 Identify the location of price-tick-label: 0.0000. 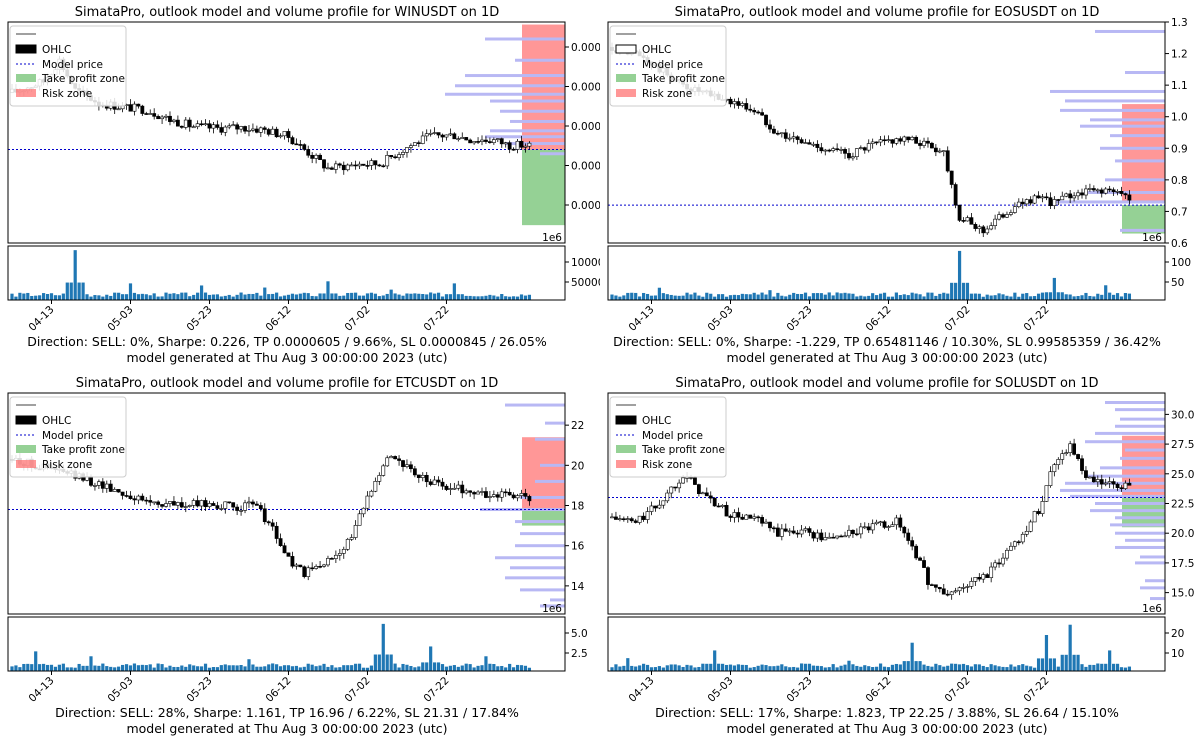
(585, 206).